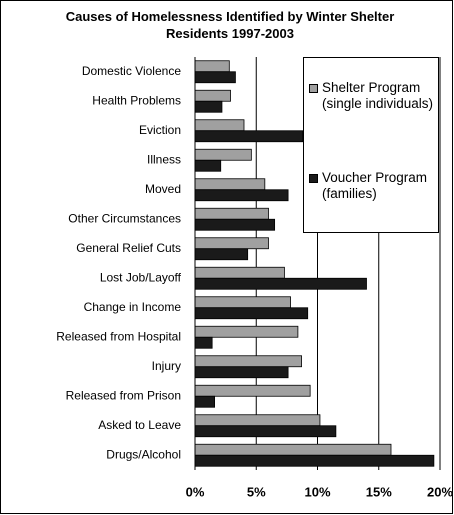  I want to click on y-tick-label: Drugs/Alcohol, so click(143, 454).